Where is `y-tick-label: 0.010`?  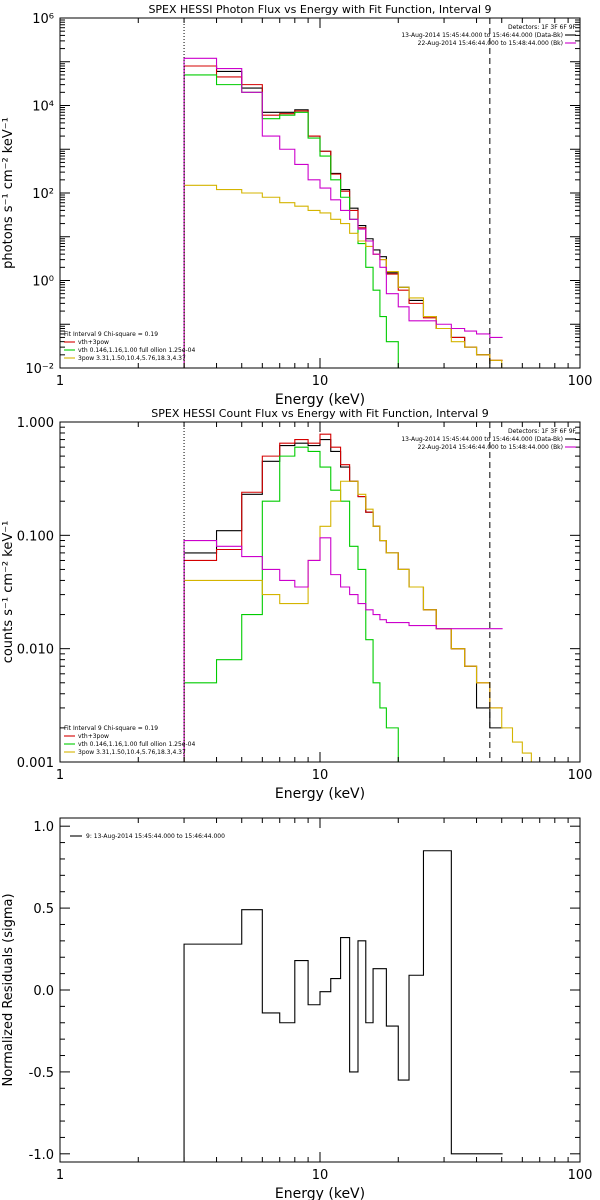
y-tick-label: 0.010 is located at coordinates (35, 650).